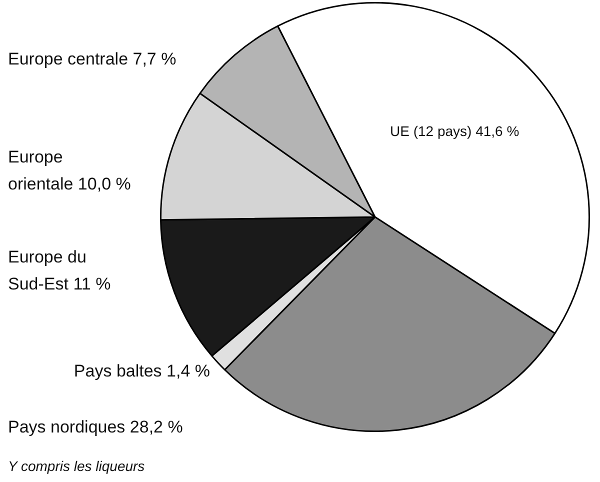  I want to click on slice-label: Pays nordiques 28,2 %, so click(95, 427).